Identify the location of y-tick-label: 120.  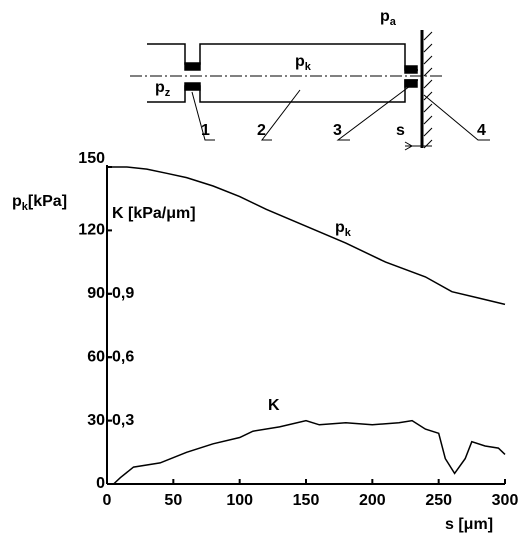
(91, 230).